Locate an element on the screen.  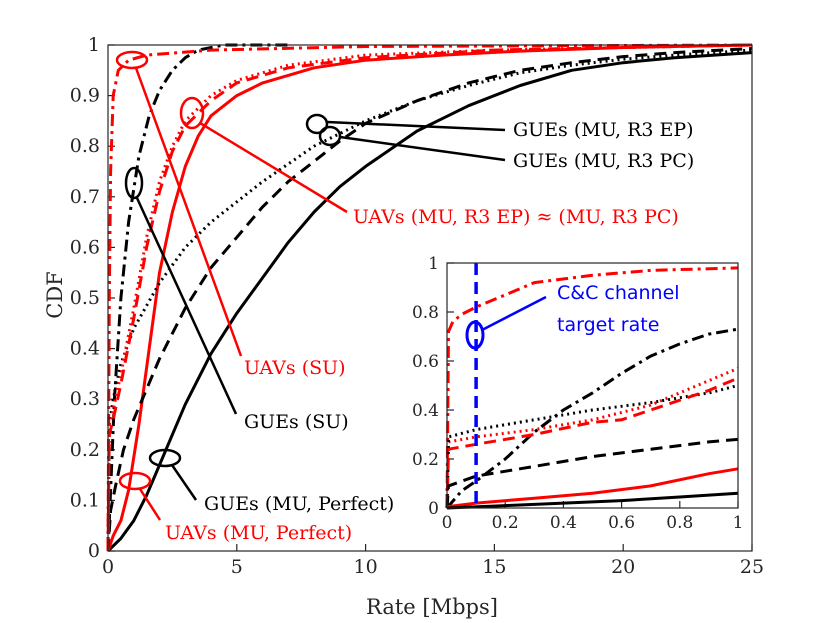
inset-x-ticks: 0 0.2 0.4 0.6 0.8 1 is located at coordinates (593, 517).